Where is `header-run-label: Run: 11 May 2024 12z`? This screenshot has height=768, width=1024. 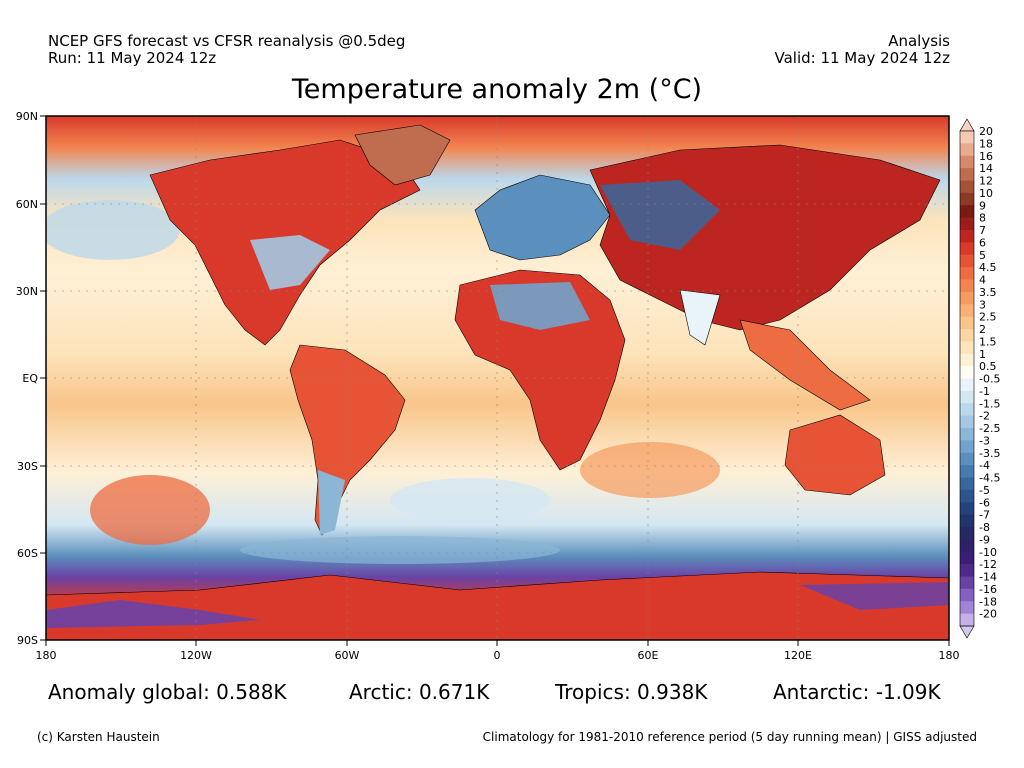 header-run-label: Run: 11 May 2024 12z is located at coordinates (132, 58).